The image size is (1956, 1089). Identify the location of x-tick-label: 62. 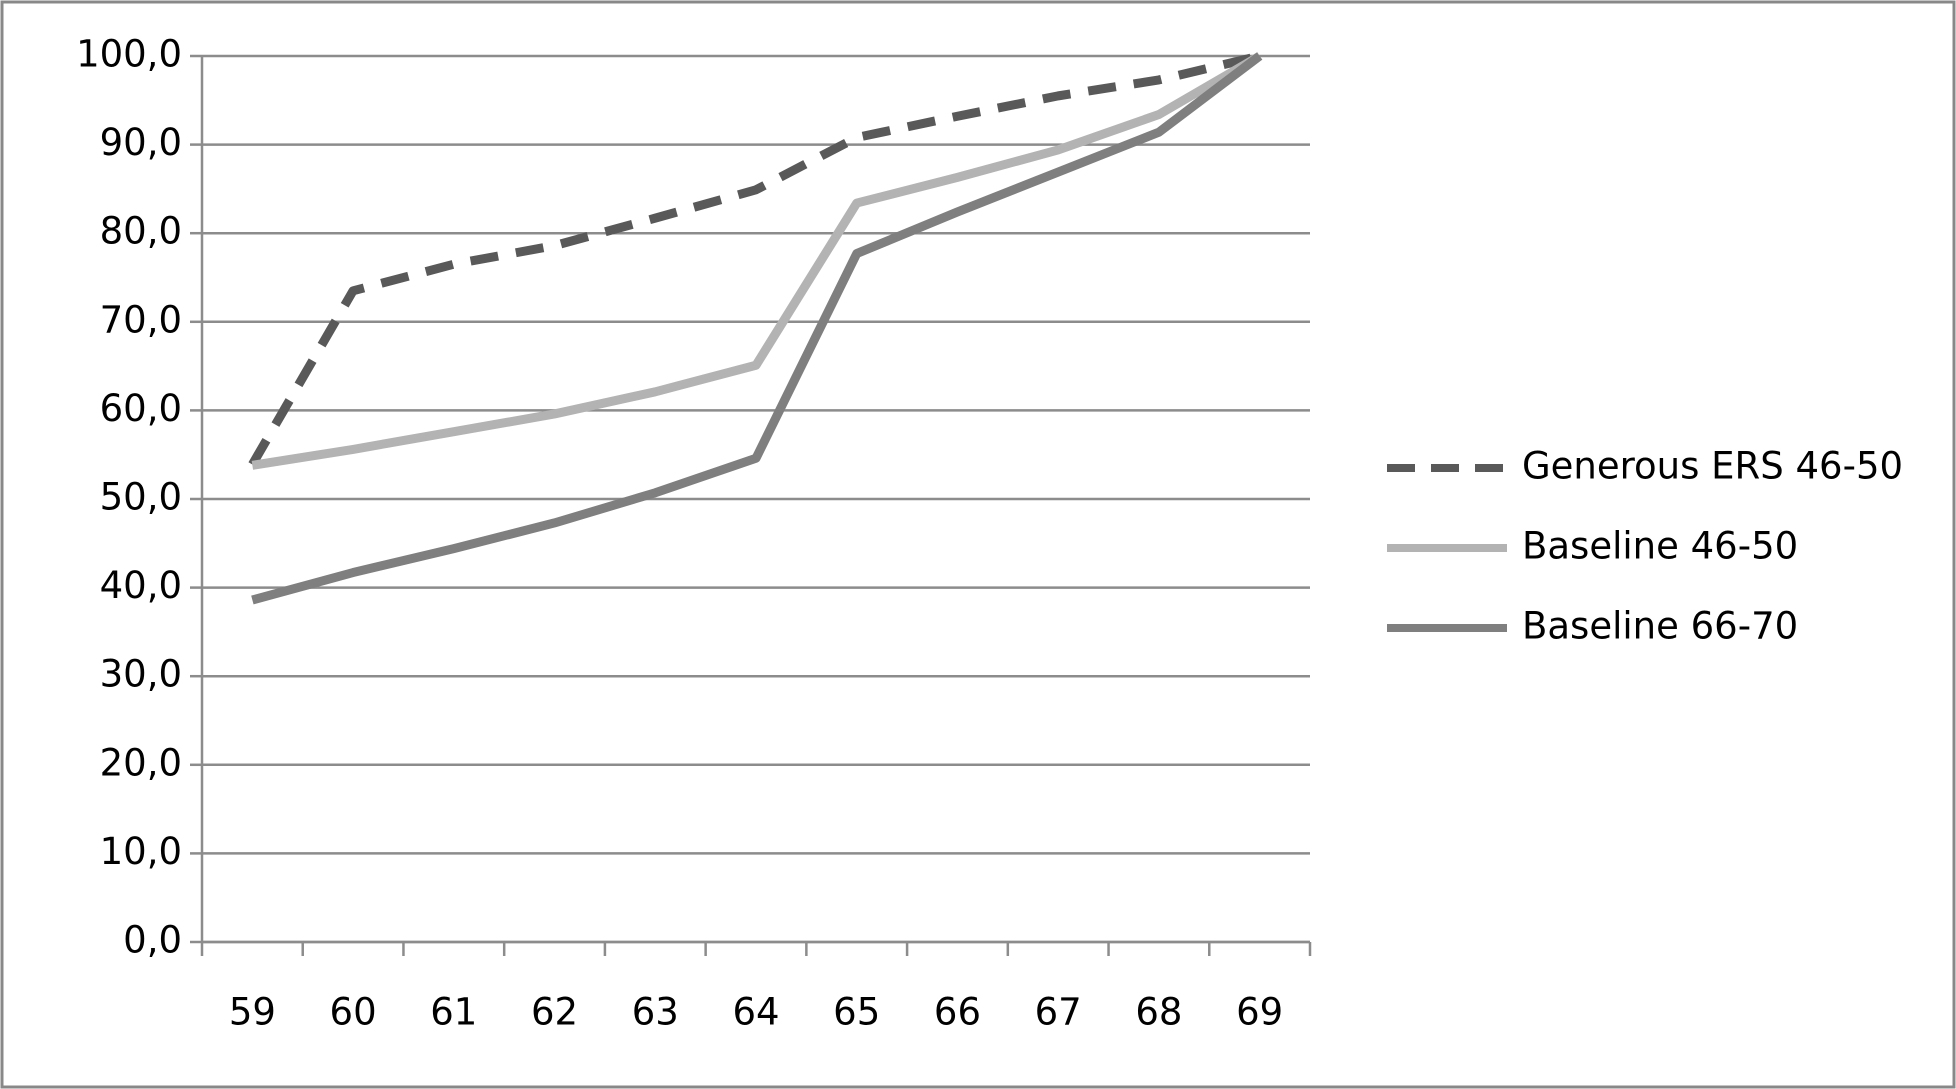
(554, 1012).